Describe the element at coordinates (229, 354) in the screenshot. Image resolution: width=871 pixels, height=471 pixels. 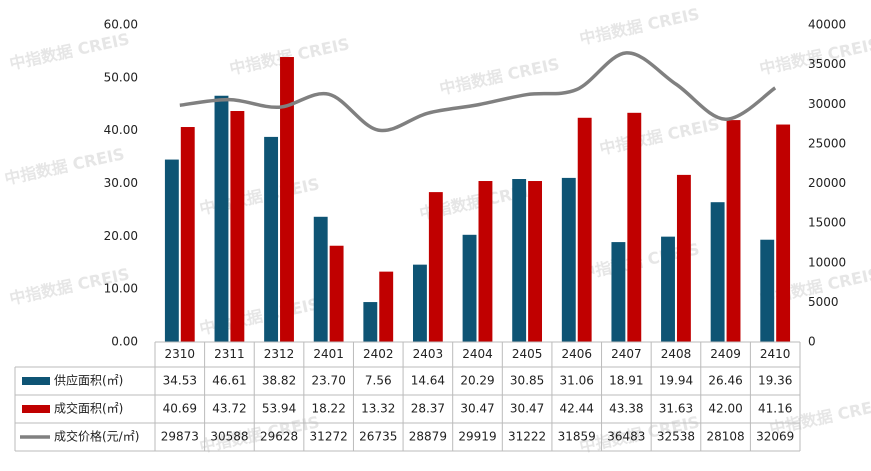
I see `x-tick-label: 2311` at that location.